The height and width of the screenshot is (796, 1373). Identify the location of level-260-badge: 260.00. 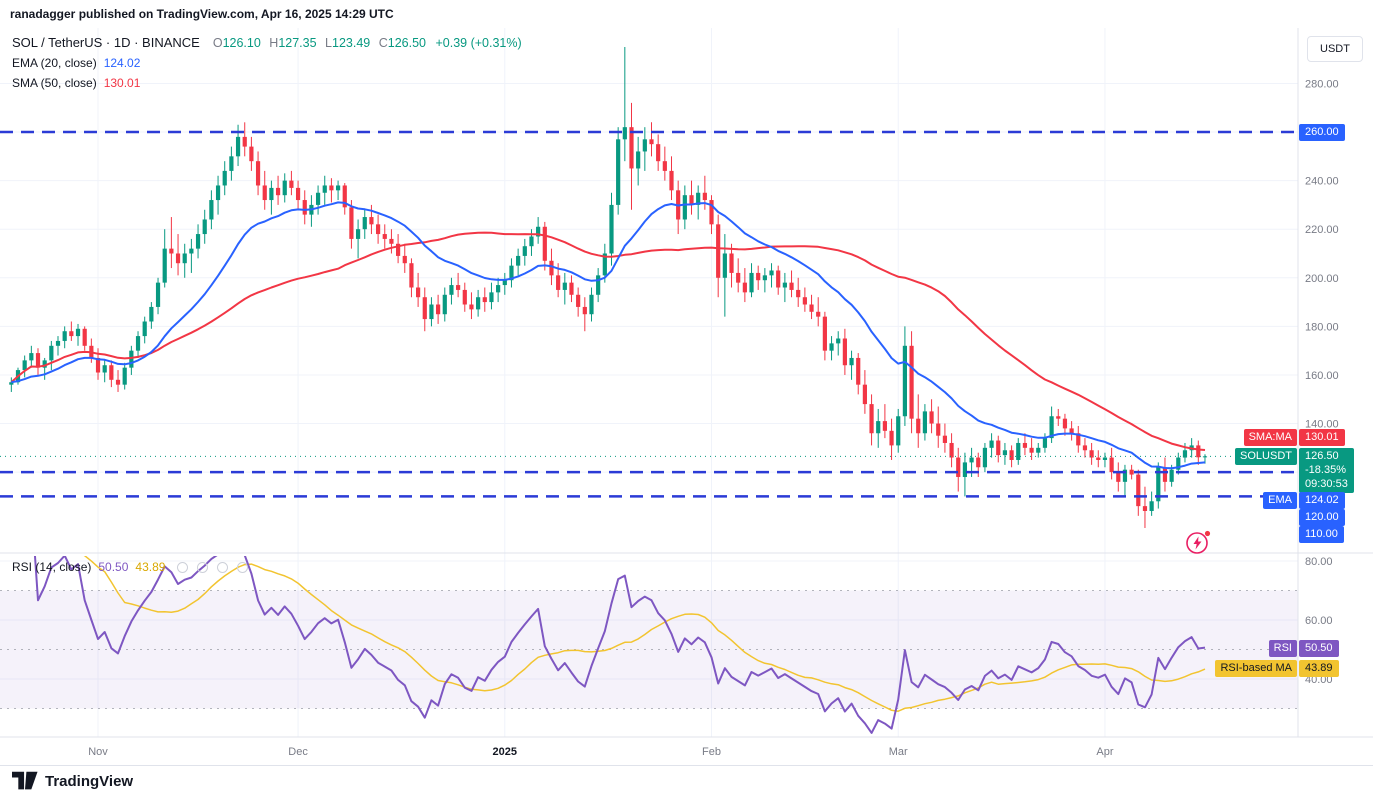
(1322, 132).